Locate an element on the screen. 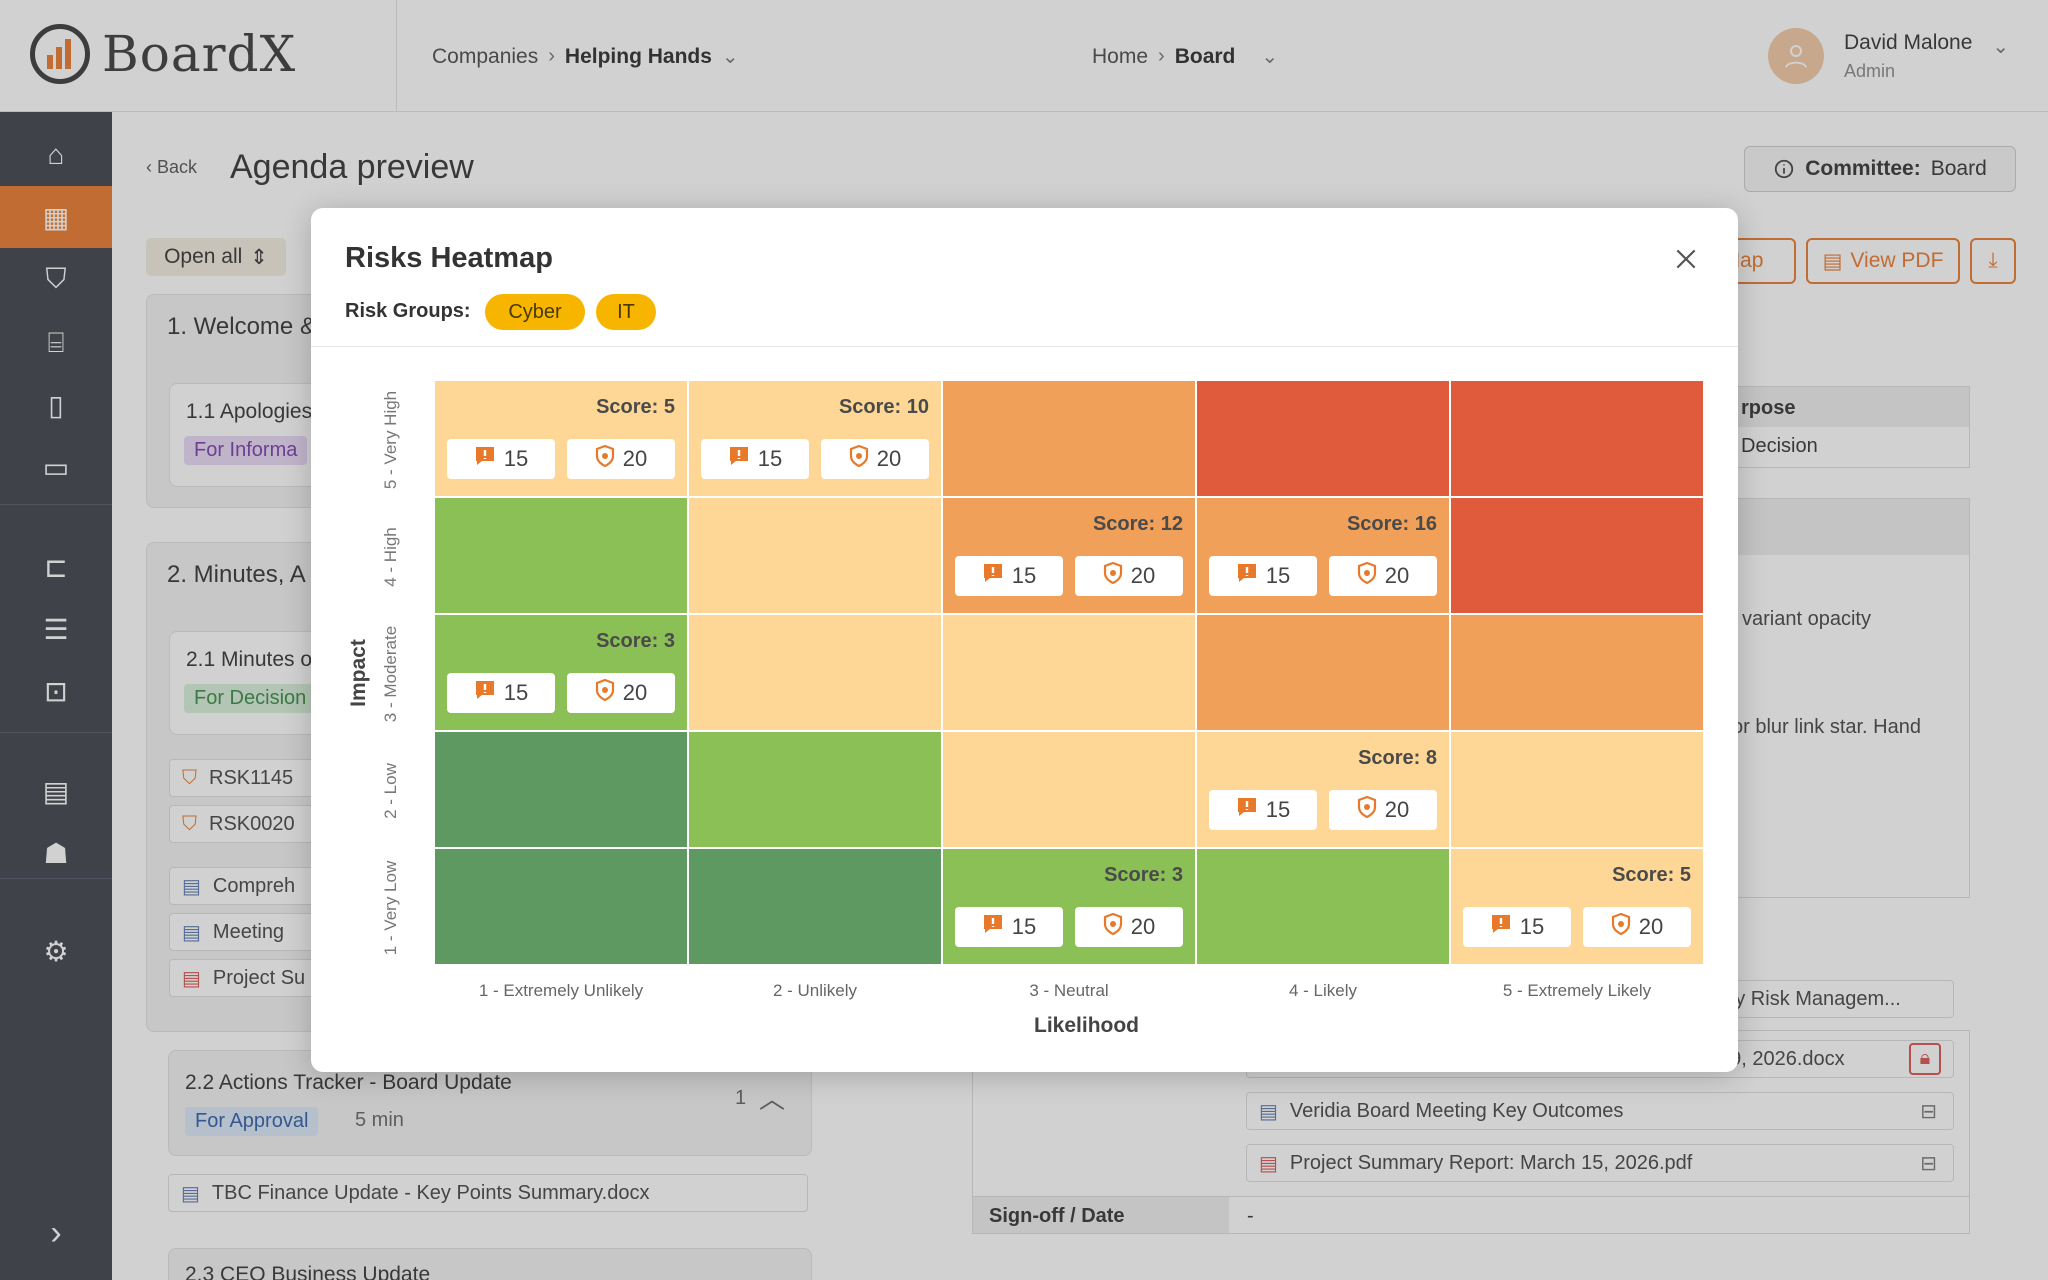 The height and width of the screenshot is (1280, 2048). status-badge: For Approval is located at coordinates (252, 1121).